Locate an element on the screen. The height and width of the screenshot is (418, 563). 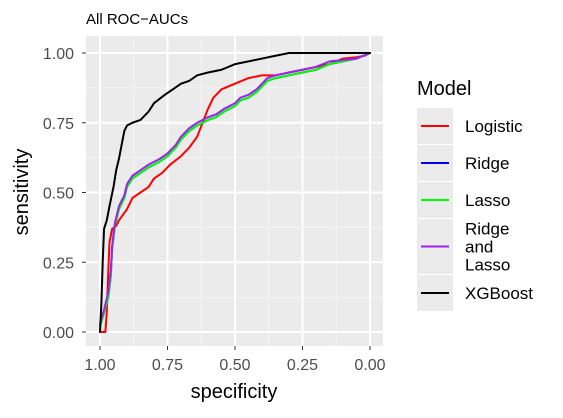
y-tick-label: 0.50 is located at coordinates (58, 194).